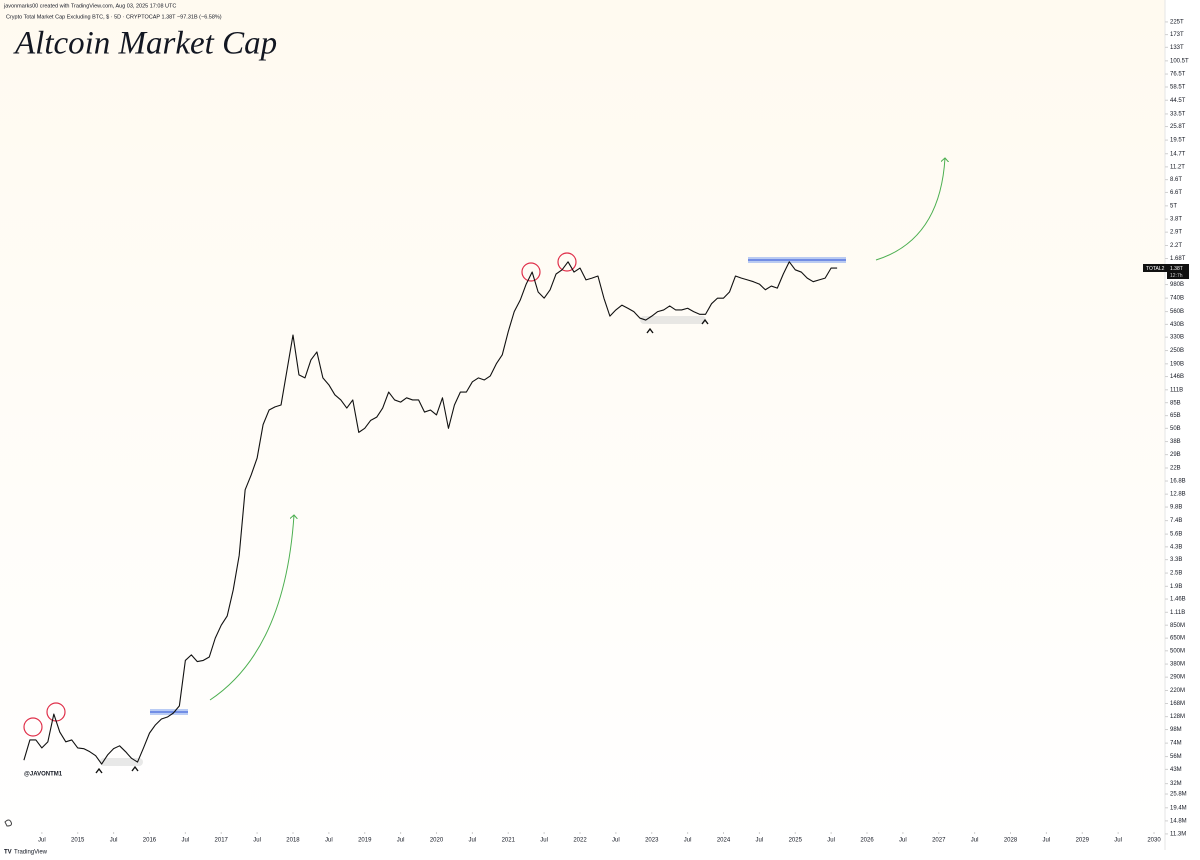  Describe the element at coordinates (1177, 23) in the screenshot. I see `y-tick-label: 225T` at that location.